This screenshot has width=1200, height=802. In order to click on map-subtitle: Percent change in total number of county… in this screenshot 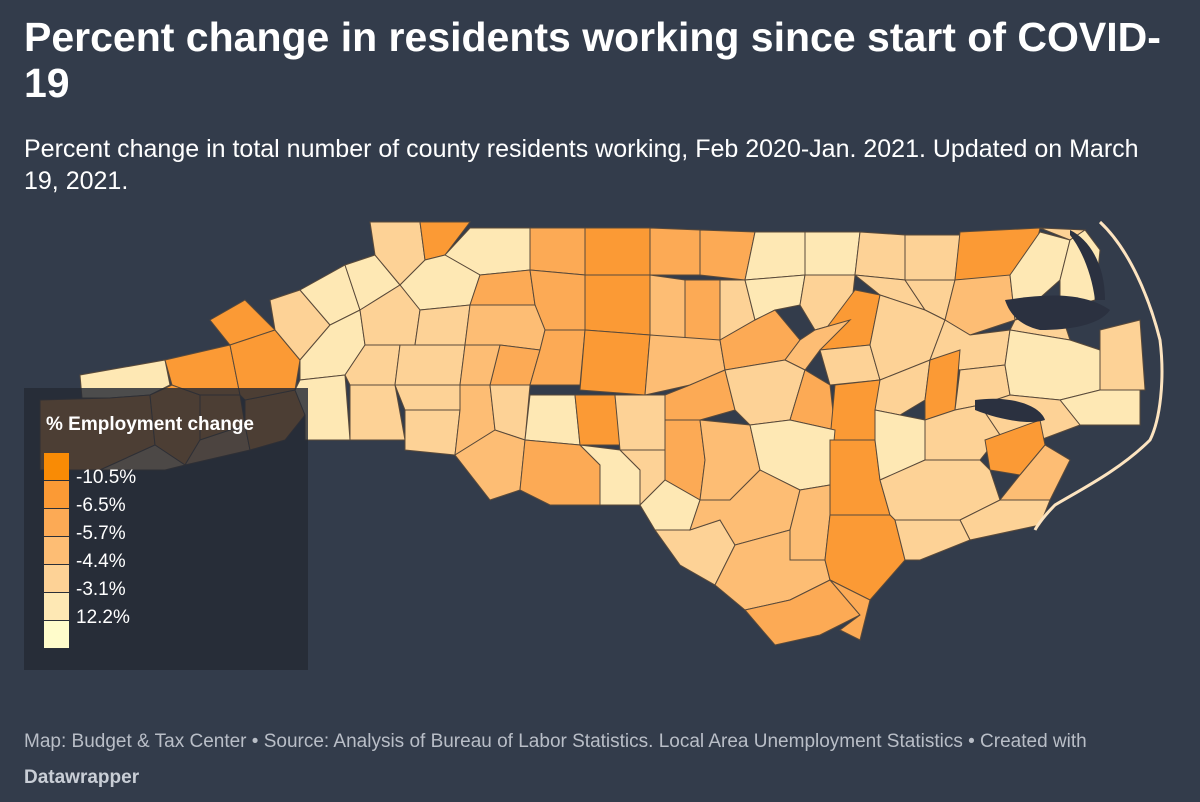, I will do `click(581, 165)`.